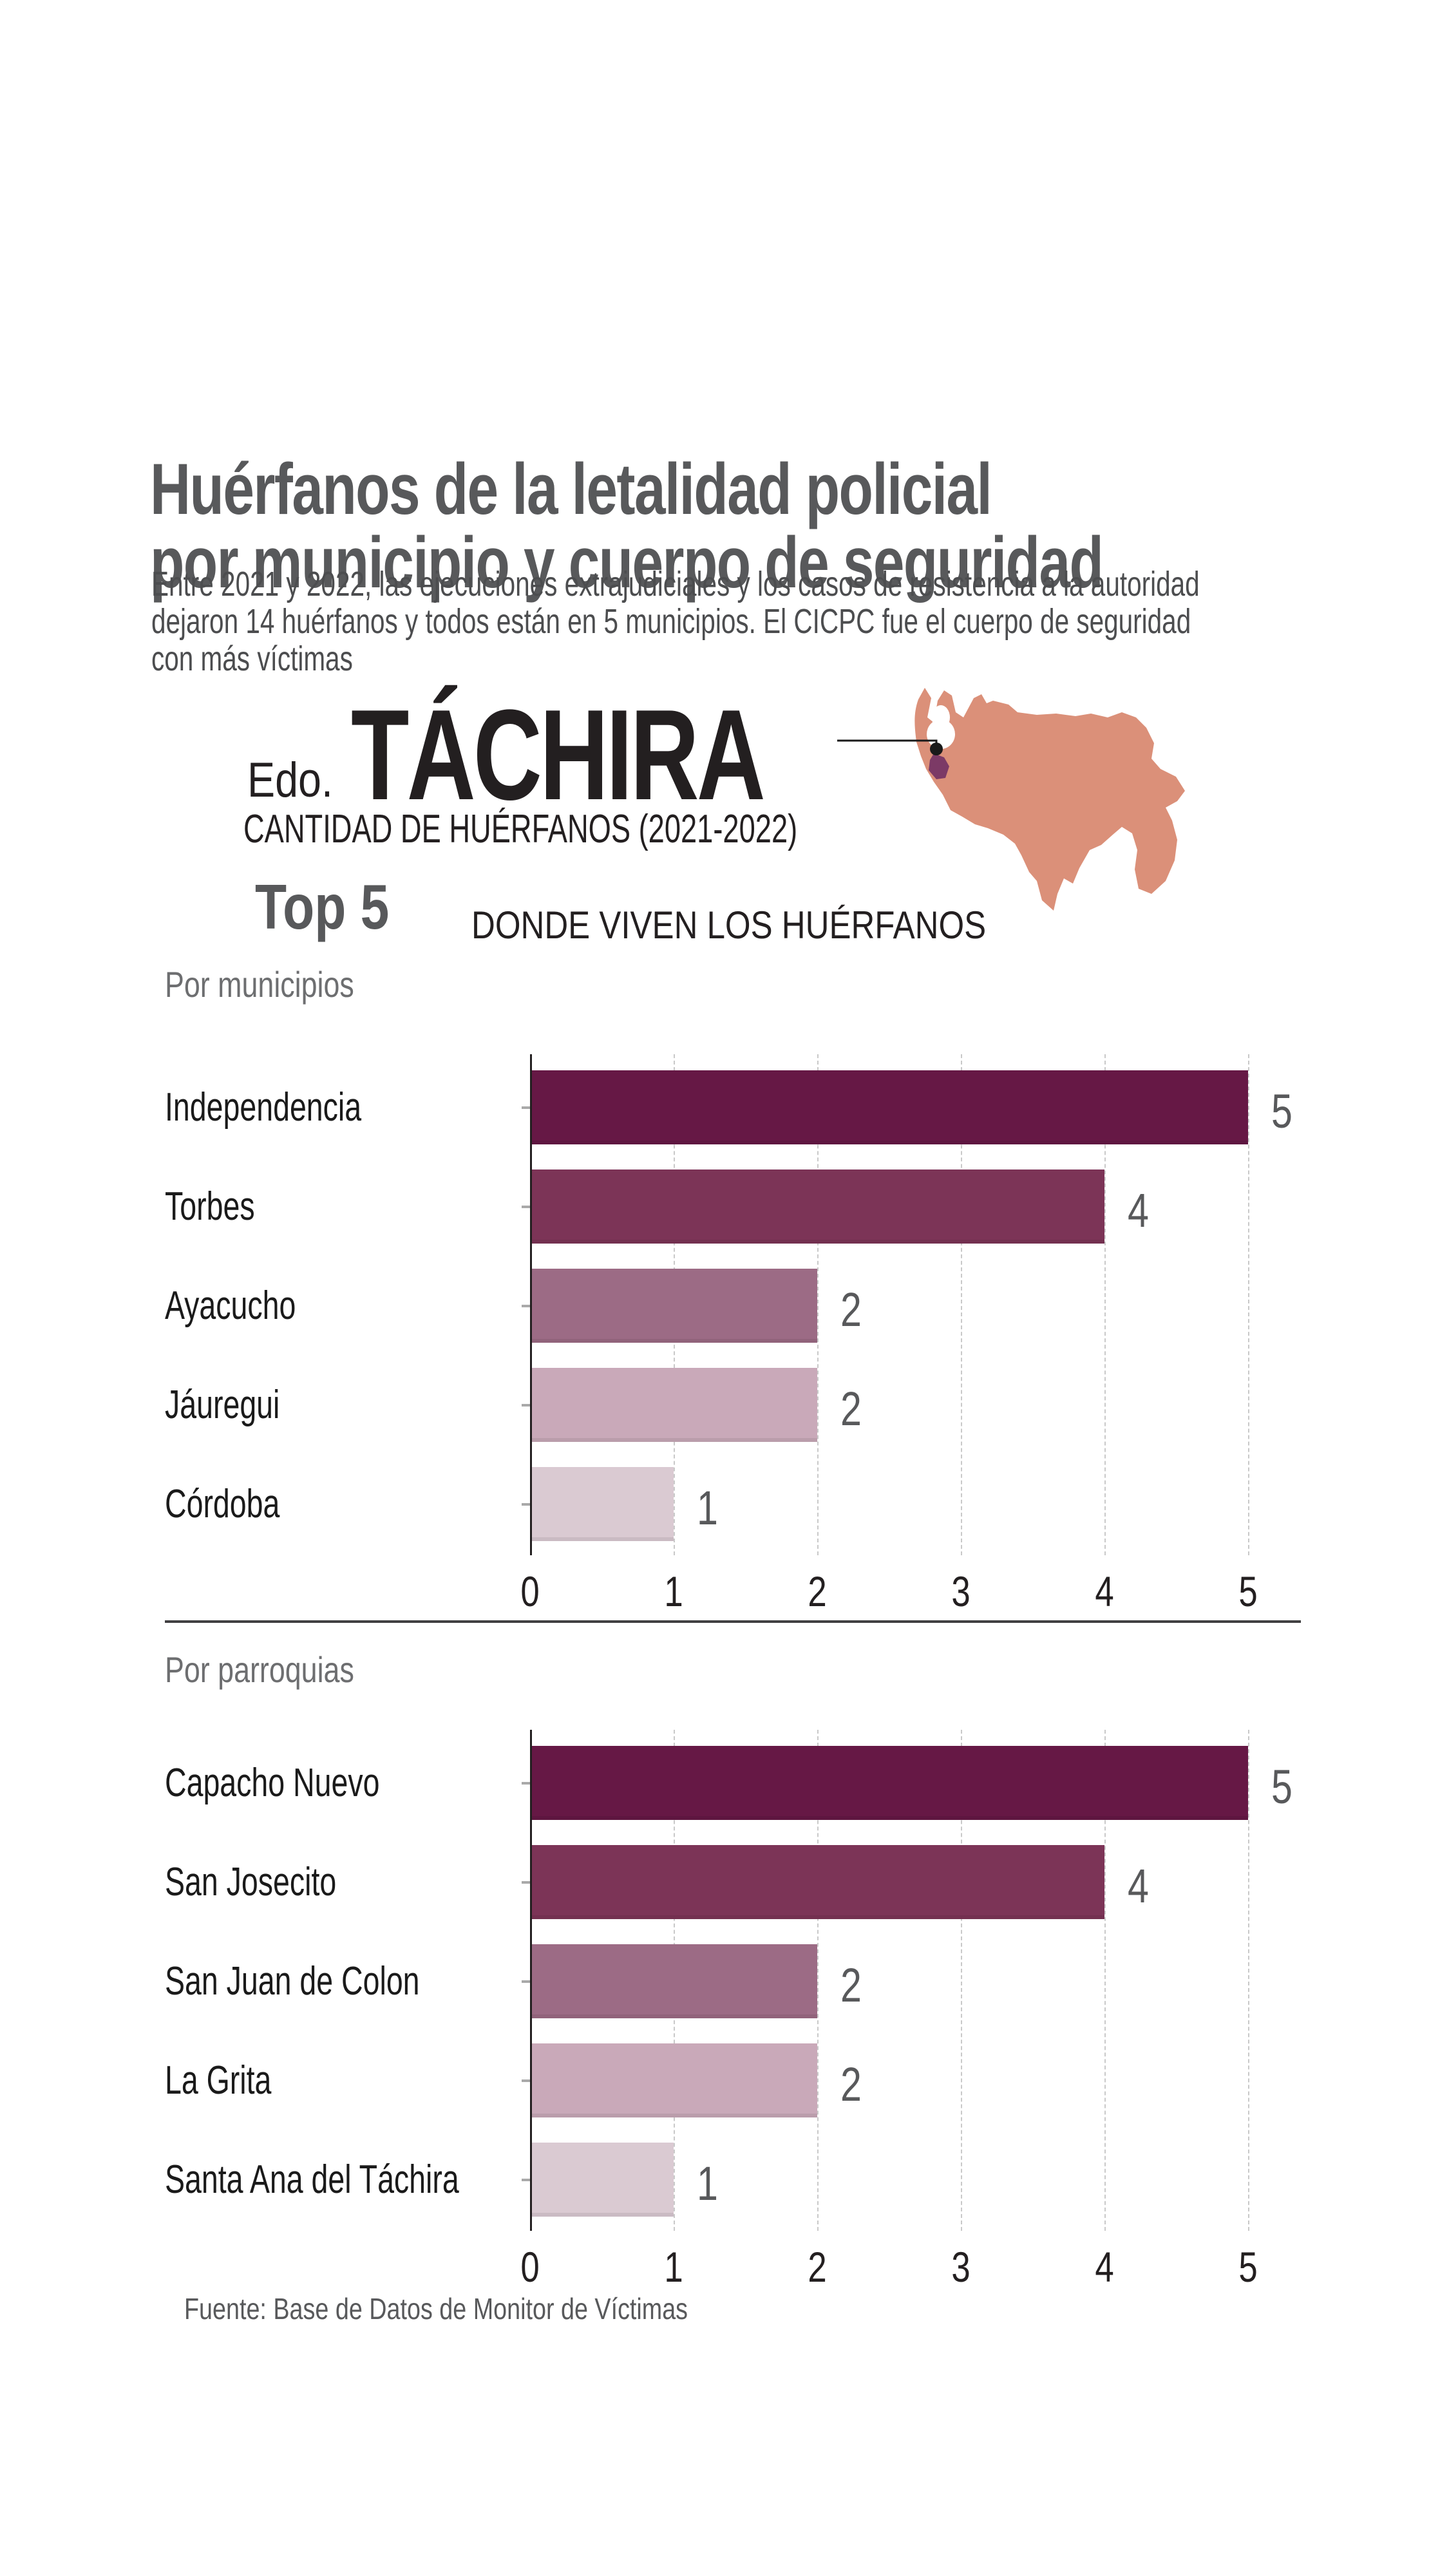  I want to click on subtitle-line-3: con más víctimas, so click(252, 658).